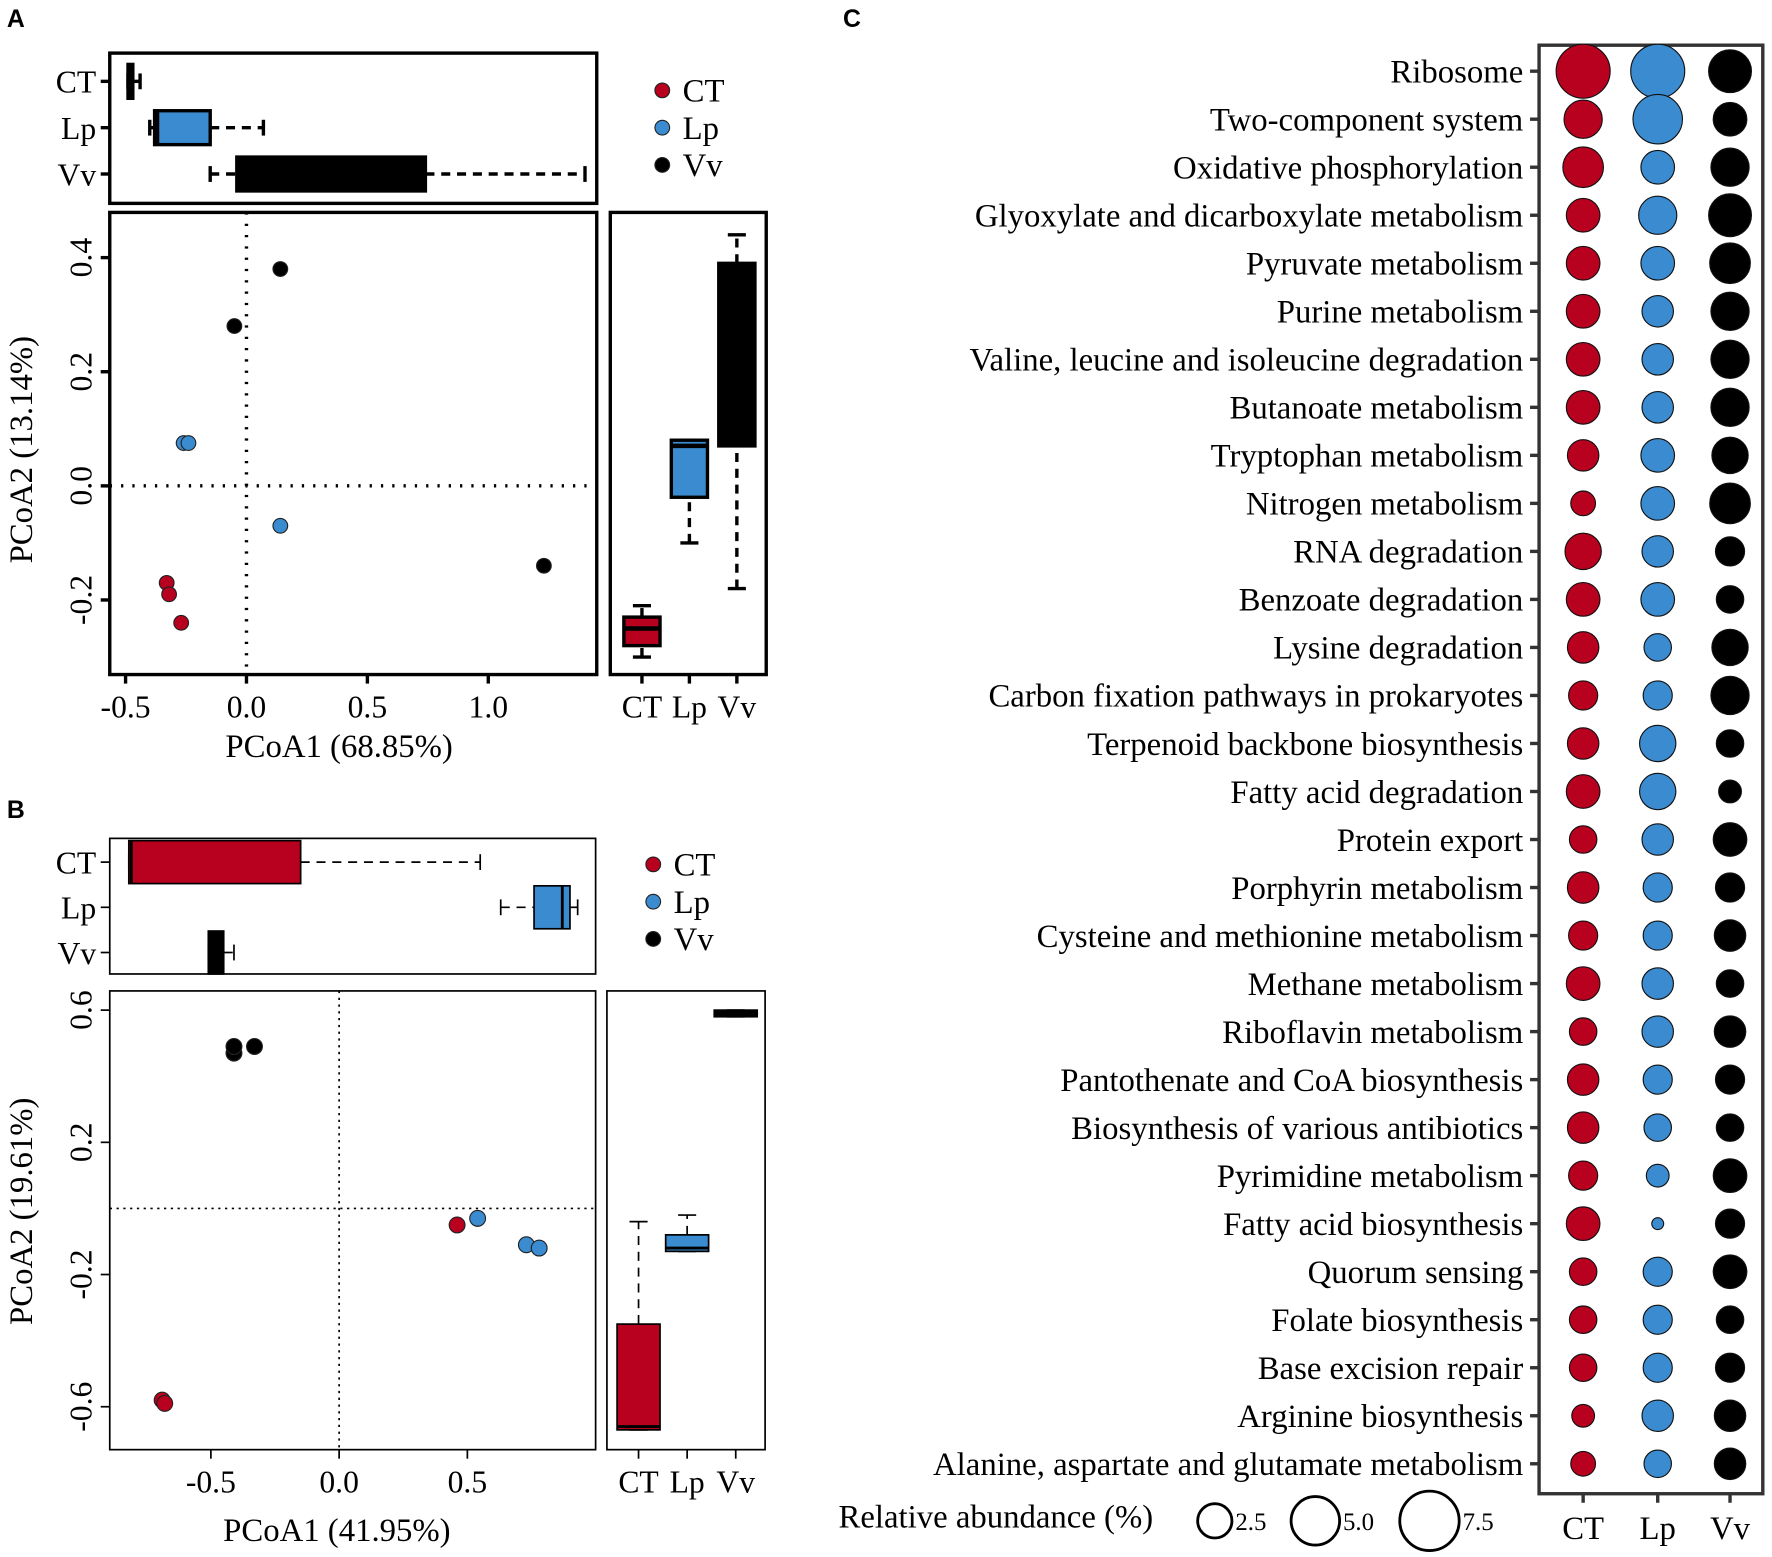 This screenshot has height=1557, width=1772. I want to click on y-tick-label: -0.2, so click(81, 1274).